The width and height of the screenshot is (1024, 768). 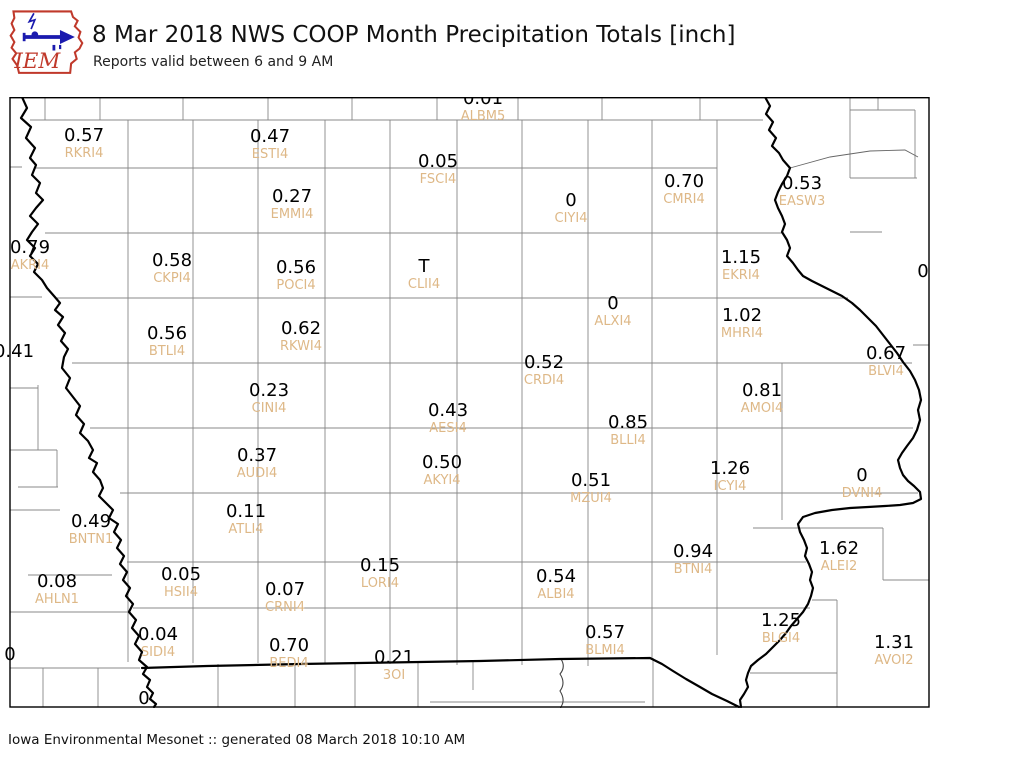 I want to click on station-report: 0.52 CRDI4, so click(x=544, y=370).